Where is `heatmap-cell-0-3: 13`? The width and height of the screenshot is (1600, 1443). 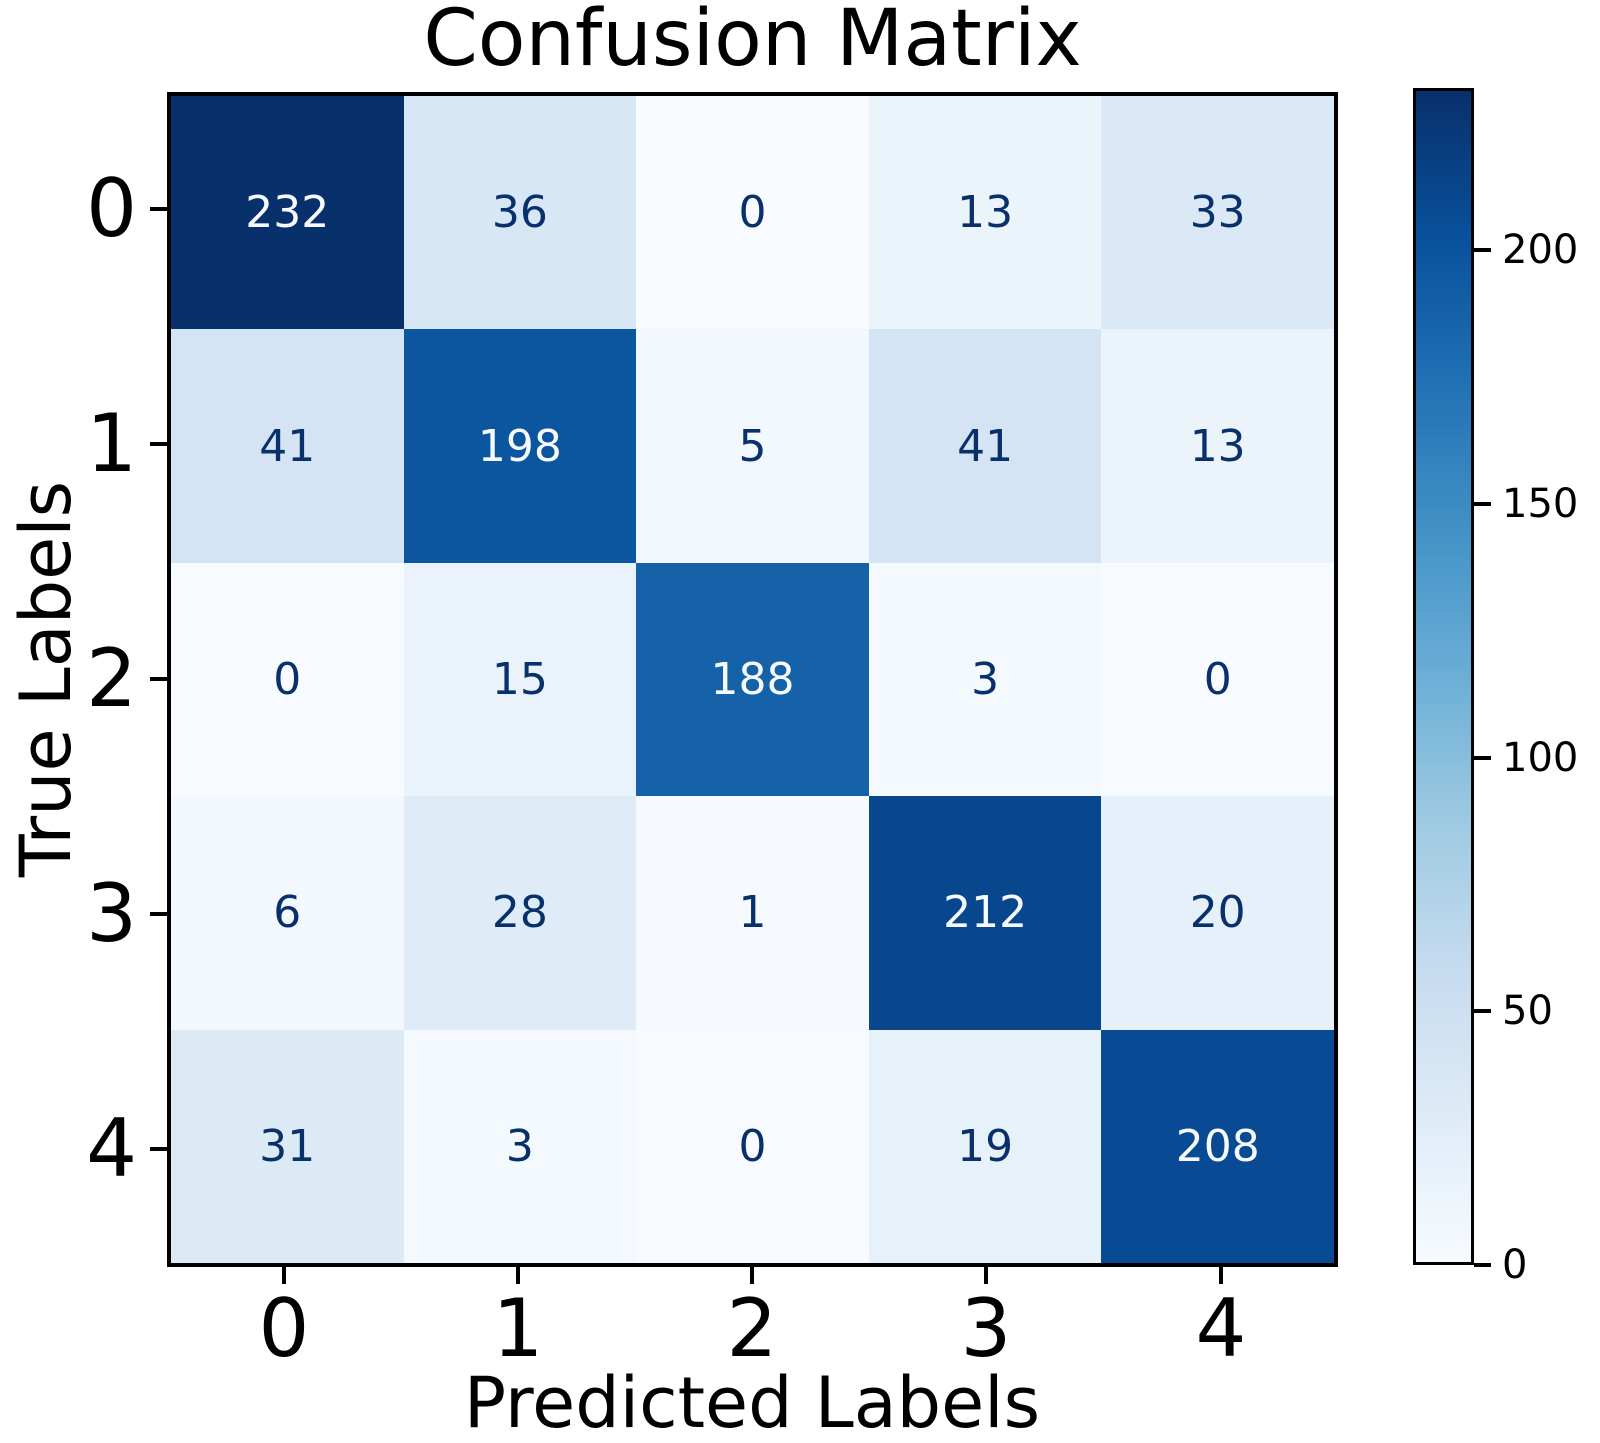
heatmap-cell-0-3: 13 is located at coordinates (985, 213).